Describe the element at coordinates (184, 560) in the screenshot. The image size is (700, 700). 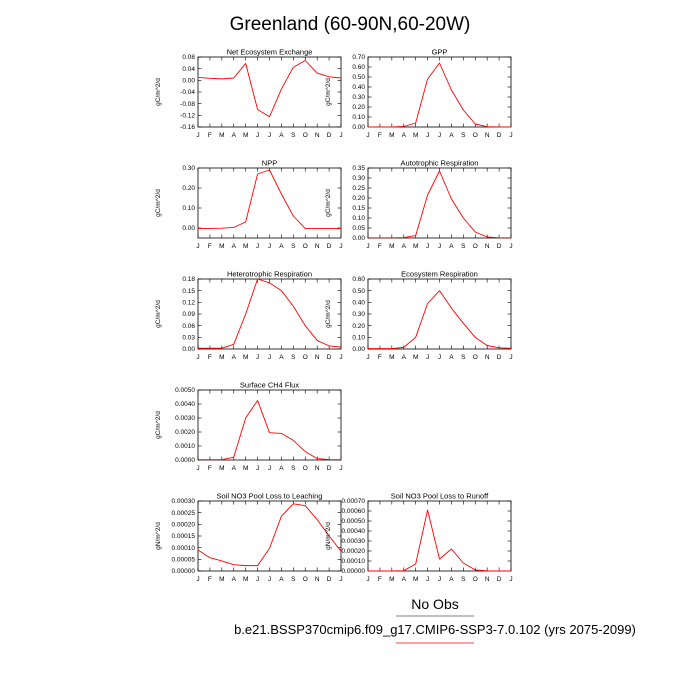
I see `y-tick-label: 0.00005` at that location.